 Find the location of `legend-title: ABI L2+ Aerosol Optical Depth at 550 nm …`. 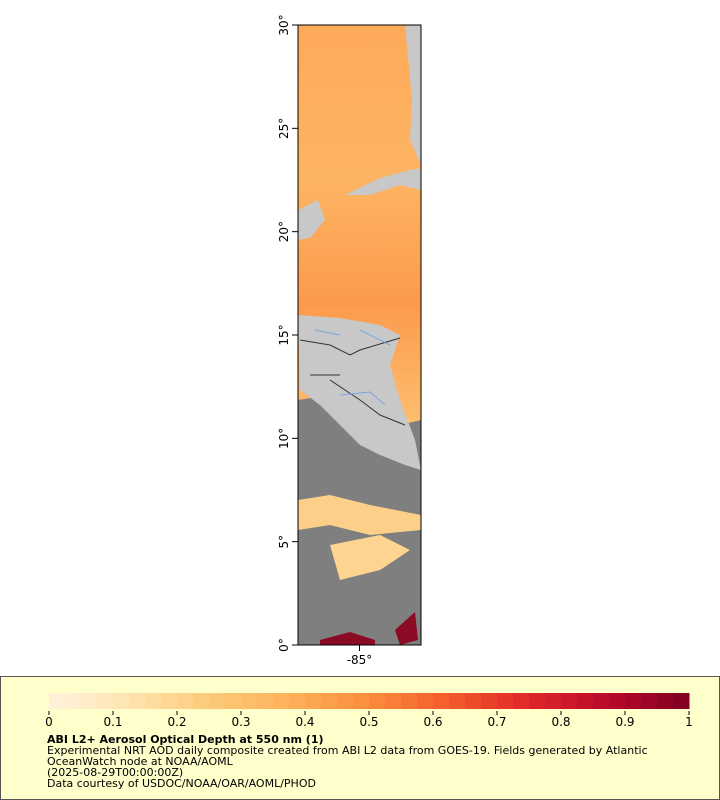

legend-title: ABI L2+ Aerosol Optical Depth at 550 nm … is located at coordinates (185, 739).